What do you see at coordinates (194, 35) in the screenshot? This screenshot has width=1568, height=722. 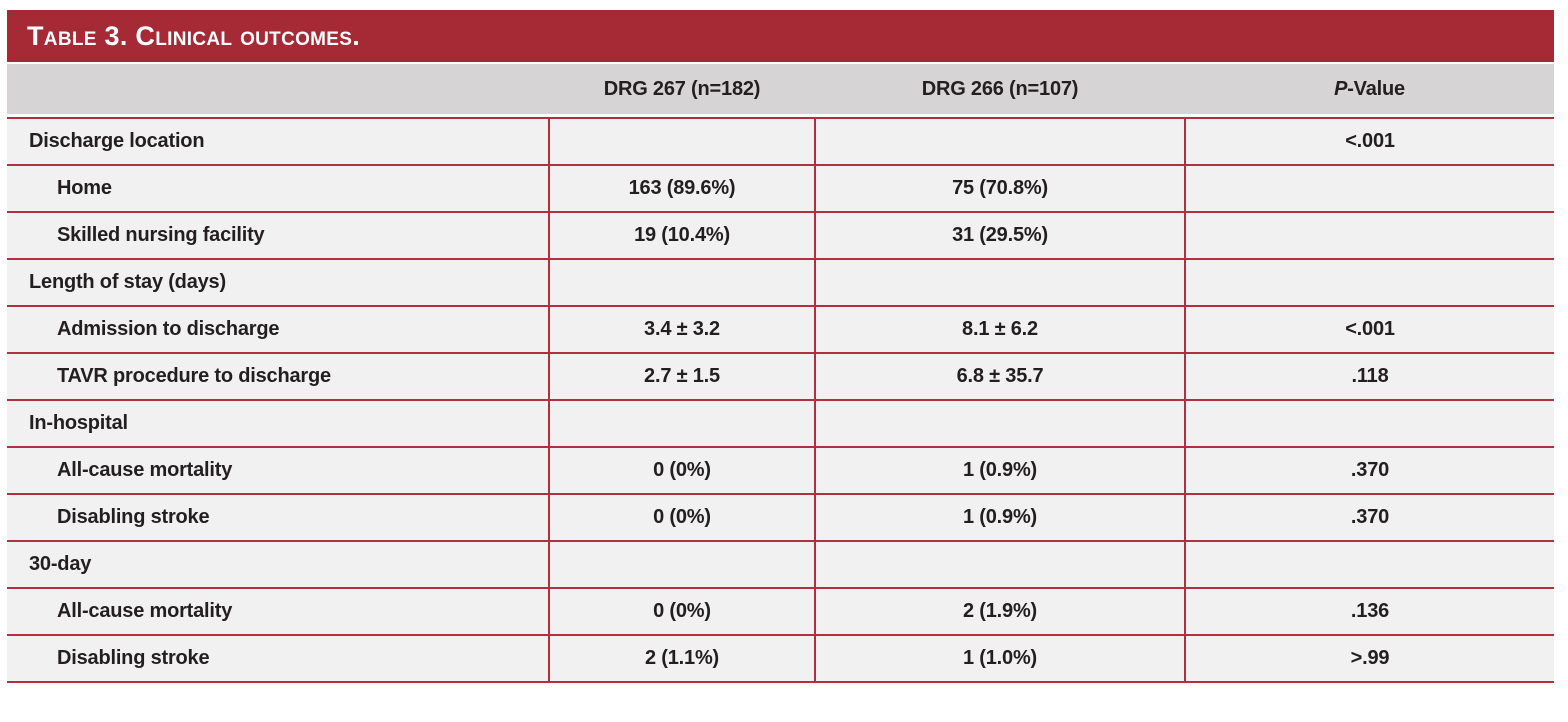 I see `table-title: Table 3. Clinical outcomes.` at bounding box center [194, 35].